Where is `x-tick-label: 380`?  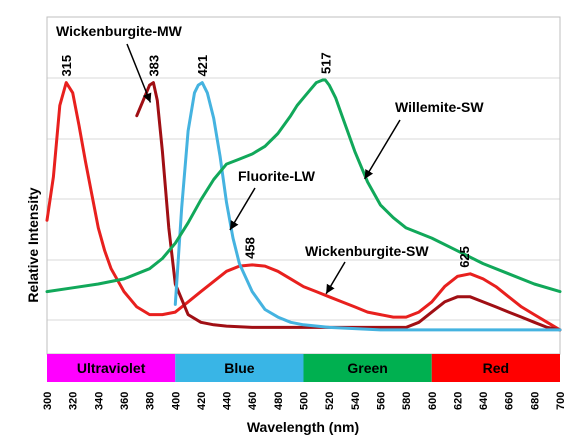
x-tick-label: 380 is located at coordinates (151, 401).